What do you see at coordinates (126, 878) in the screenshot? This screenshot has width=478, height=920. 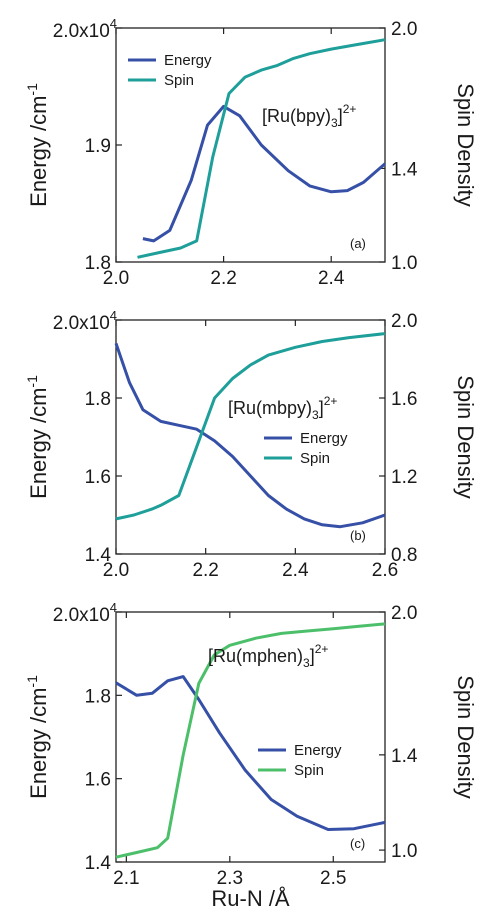 I see `x-tick-label: 2.1` at bounding box center [126, 878].